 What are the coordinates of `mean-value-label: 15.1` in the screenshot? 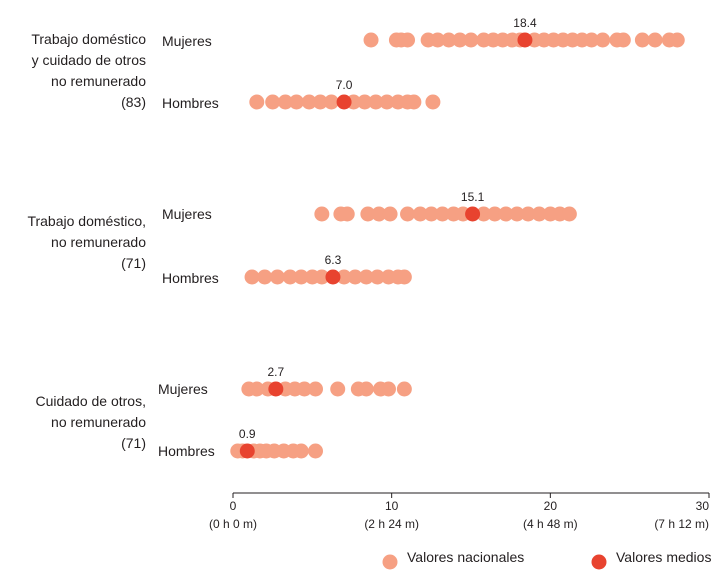 It's located at (473, 197).